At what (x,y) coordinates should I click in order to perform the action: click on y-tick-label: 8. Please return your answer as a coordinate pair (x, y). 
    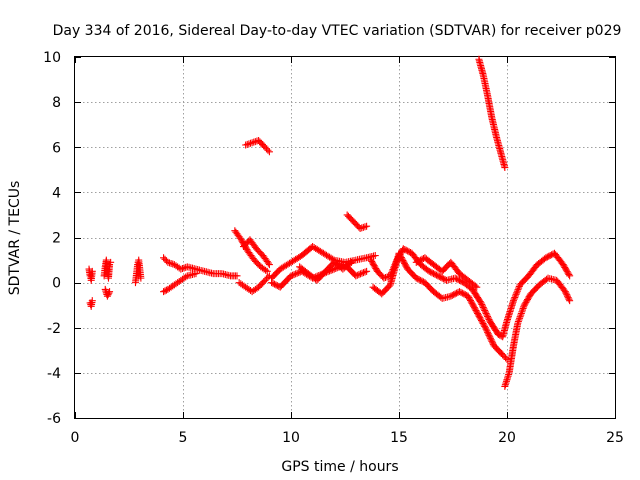
    Looking at the image, I should click on (56, 103).